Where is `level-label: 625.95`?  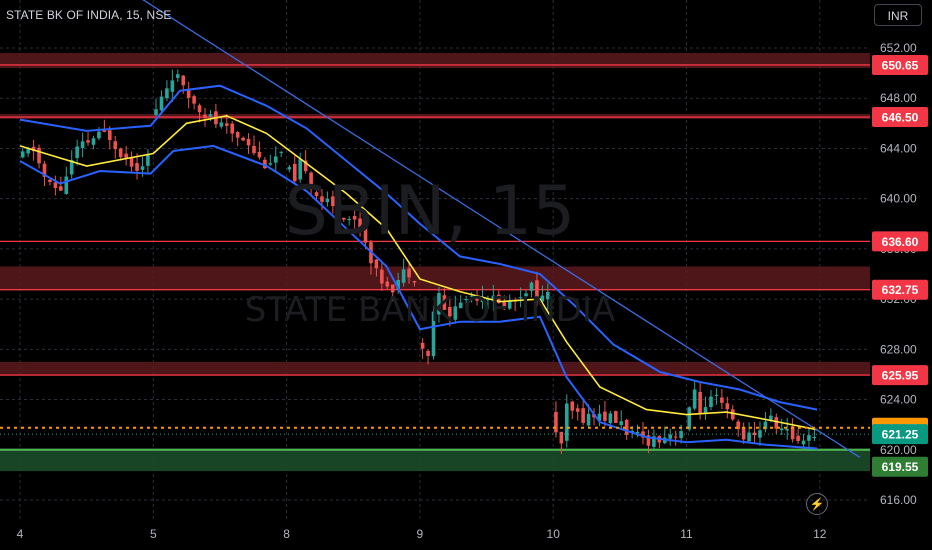
level-label: 625.95 is located at coordinates (900, 375).